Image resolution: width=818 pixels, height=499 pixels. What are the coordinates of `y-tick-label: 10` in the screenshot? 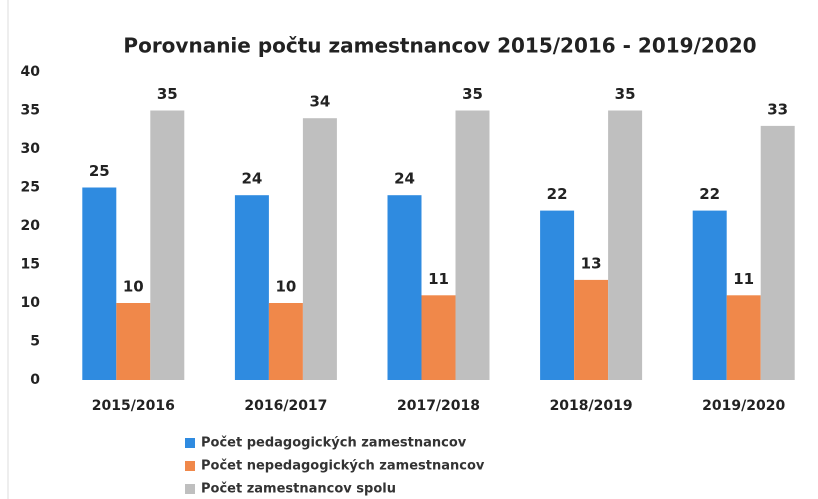 It's located at (31, 303).